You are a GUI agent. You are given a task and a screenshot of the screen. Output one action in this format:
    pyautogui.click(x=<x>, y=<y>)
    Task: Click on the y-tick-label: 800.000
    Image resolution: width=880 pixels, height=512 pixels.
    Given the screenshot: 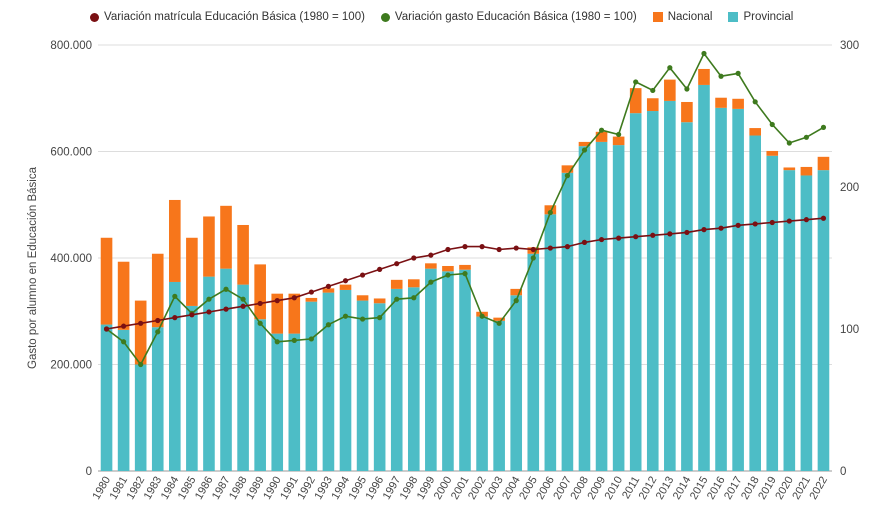 What is the action you would take?
    pyautogui.click(x=71, y=46)
    